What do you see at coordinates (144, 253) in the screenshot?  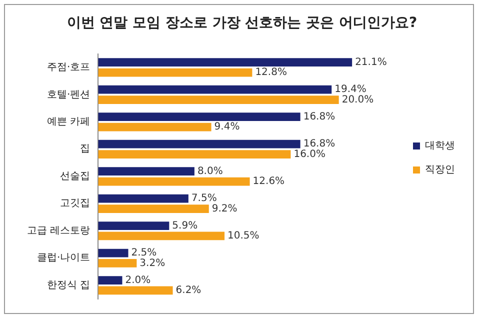 I see `data-label: 2.5%` at bounding box center [144, 253].